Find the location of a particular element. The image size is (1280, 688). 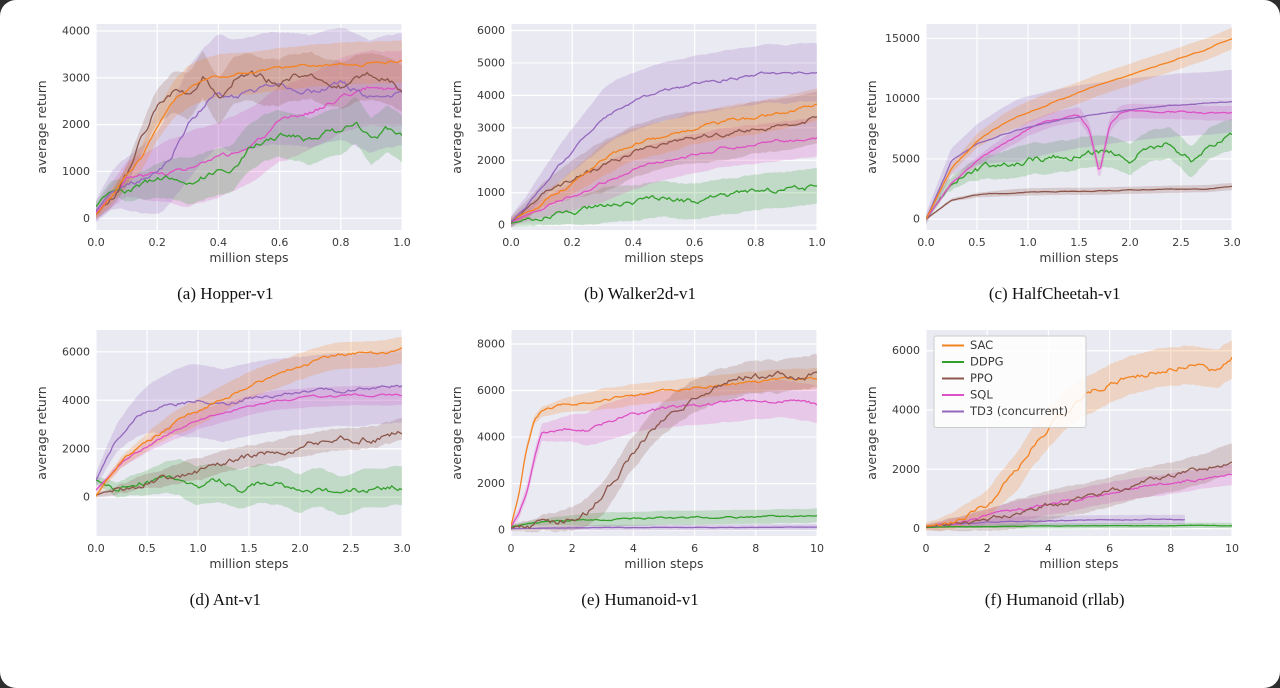

caption-walker2d: (b) Walker2d-v1 is located at coordinates (640, 293).